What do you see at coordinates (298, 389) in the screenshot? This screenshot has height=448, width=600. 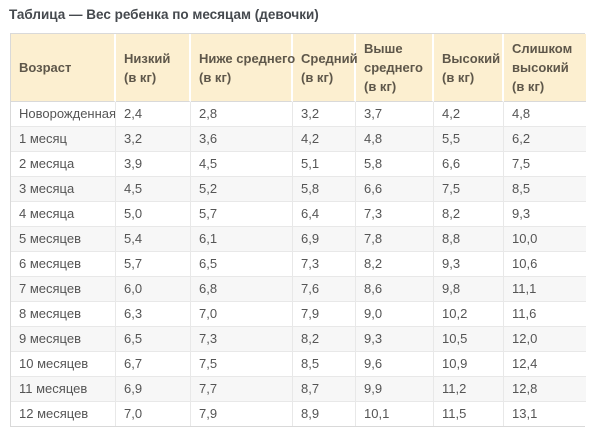 I see `table-row: 11 месяцев 6,9 7,7 8,7 9,9 11,2 12,8` at bounding box center [298, 389].